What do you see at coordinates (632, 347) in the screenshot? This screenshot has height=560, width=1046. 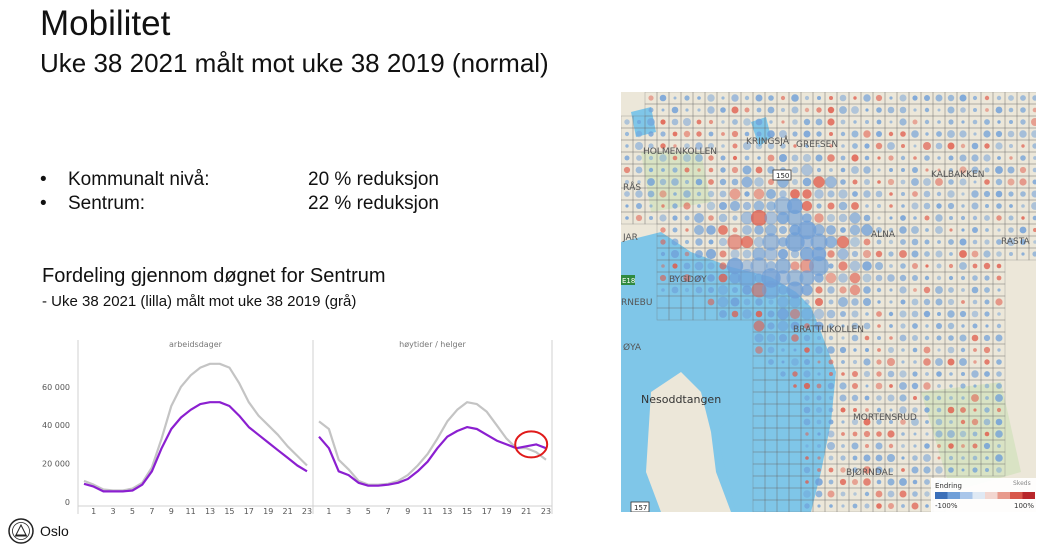 I see `map-label: ØYA` at bounding box center [632, 347].